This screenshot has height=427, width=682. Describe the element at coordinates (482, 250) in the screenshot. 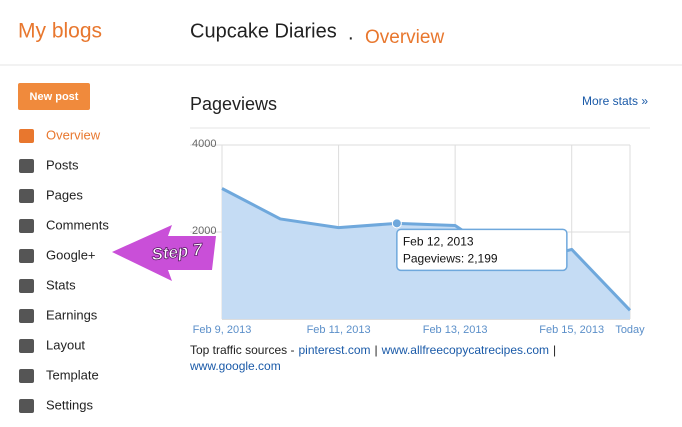

I see `tooltip-box` at that location.